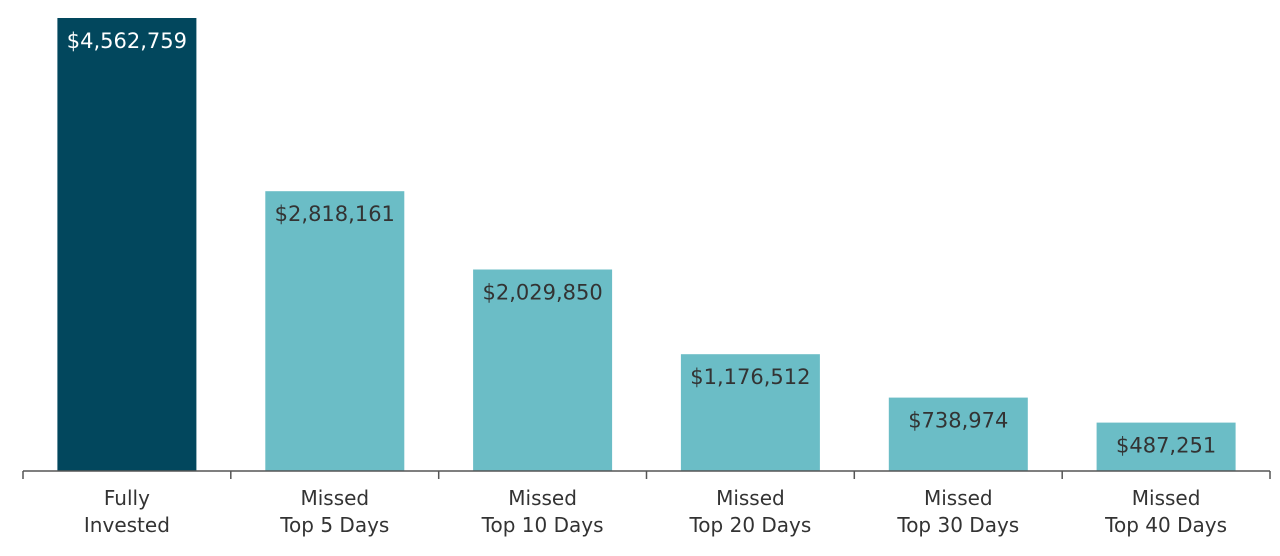  Describe the element at coordinates (127, 41) in the screenshot. I see `bar-value-label-0: $4,562,759` at that location.